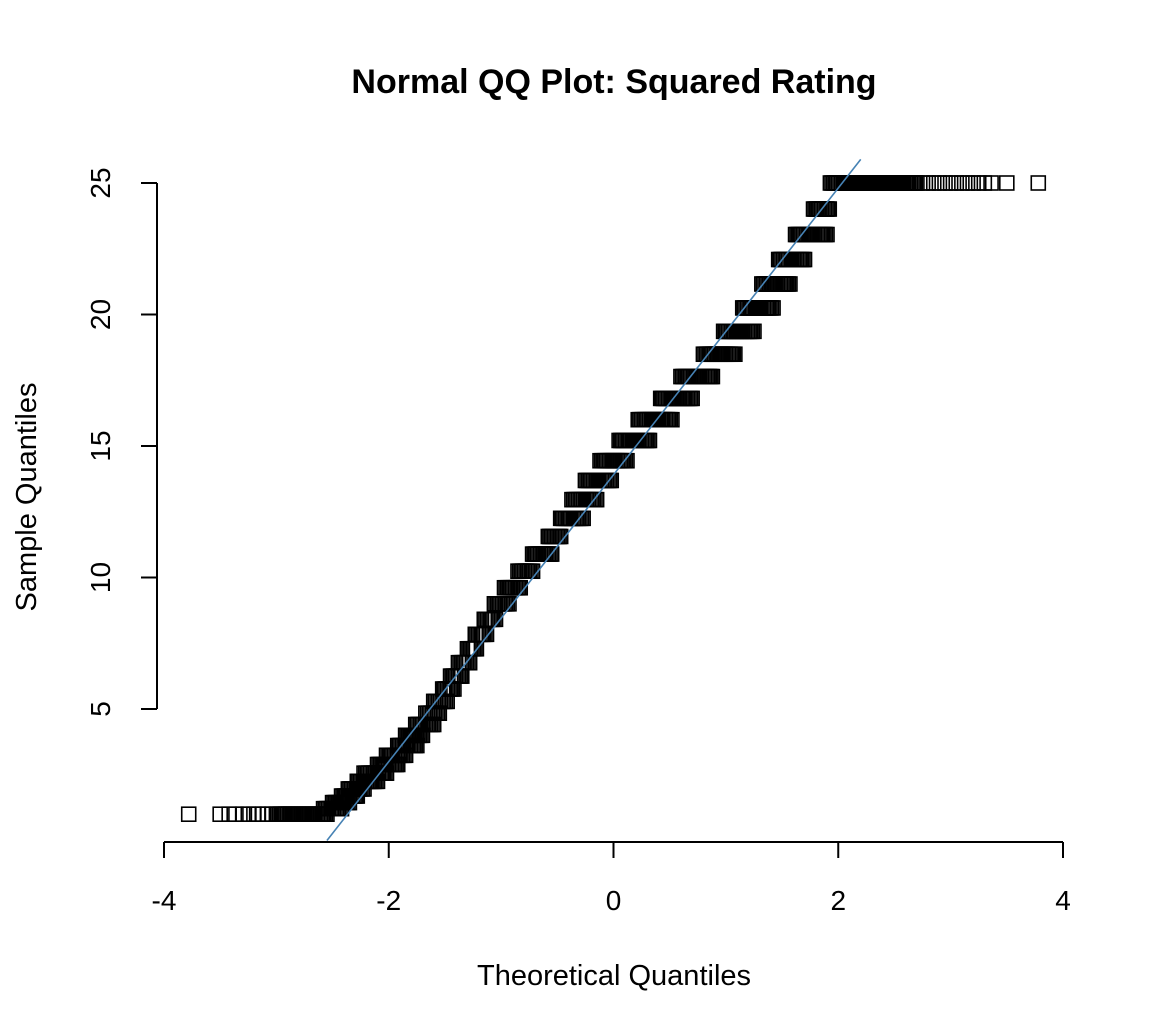 The width and height of the screenshot is (1152, 1036). Describe the element at coordinates (27, 497) in the screenshot. I see `y-axis-label: Sample Quantiles` at that location.